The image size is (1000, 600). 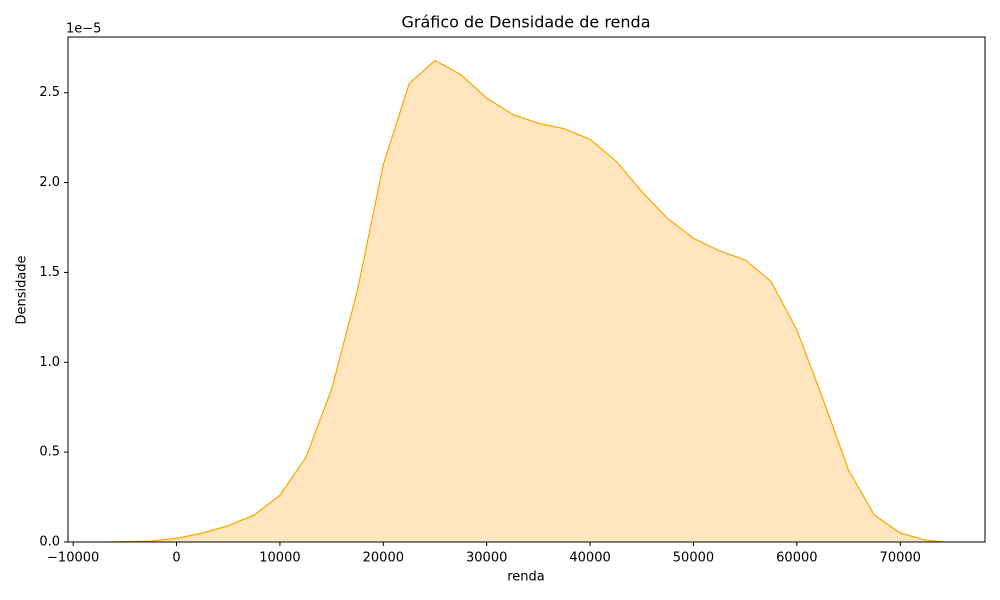 What do you see at coordinates (279, 558) in the screenshot?
I see `x-tick-label: 10000` at bounding box center [279, 558].